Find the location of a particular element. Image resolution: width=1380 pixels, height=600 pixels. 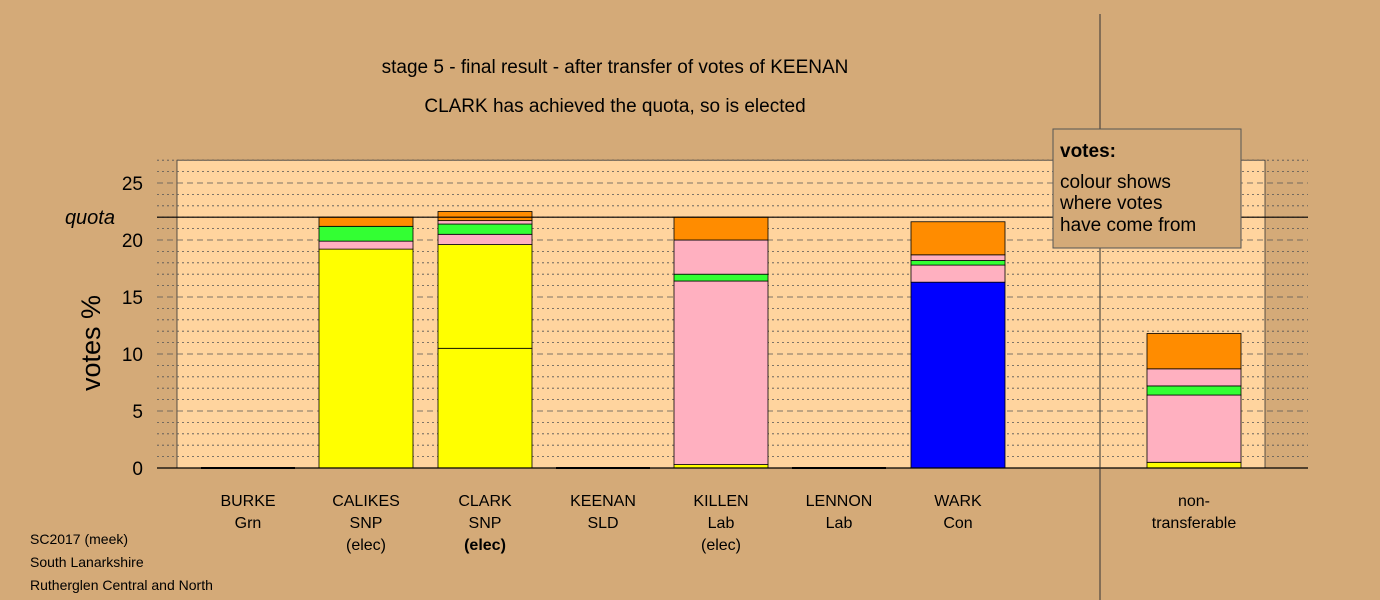

category-label: CLARK is located at coordinates (485, 501).